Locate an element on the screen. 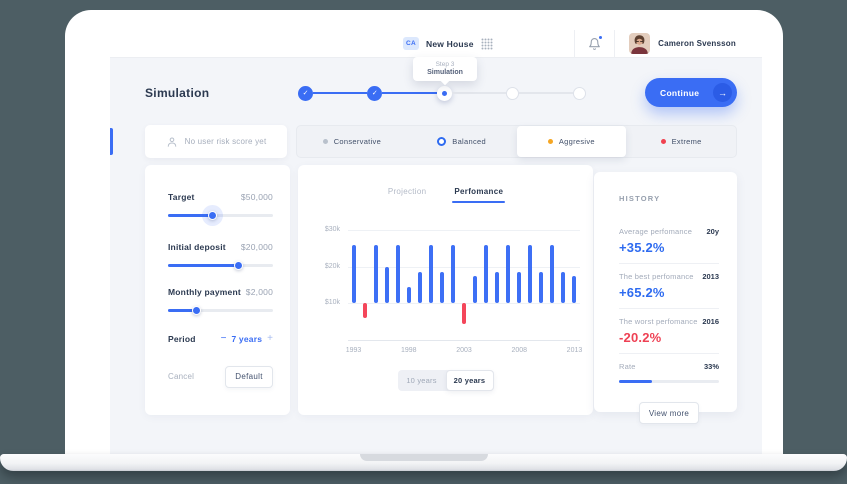 The image size is (847, 484). history-row: The best perfomance 2013 +65.2% is located at coordinates (669, 290).